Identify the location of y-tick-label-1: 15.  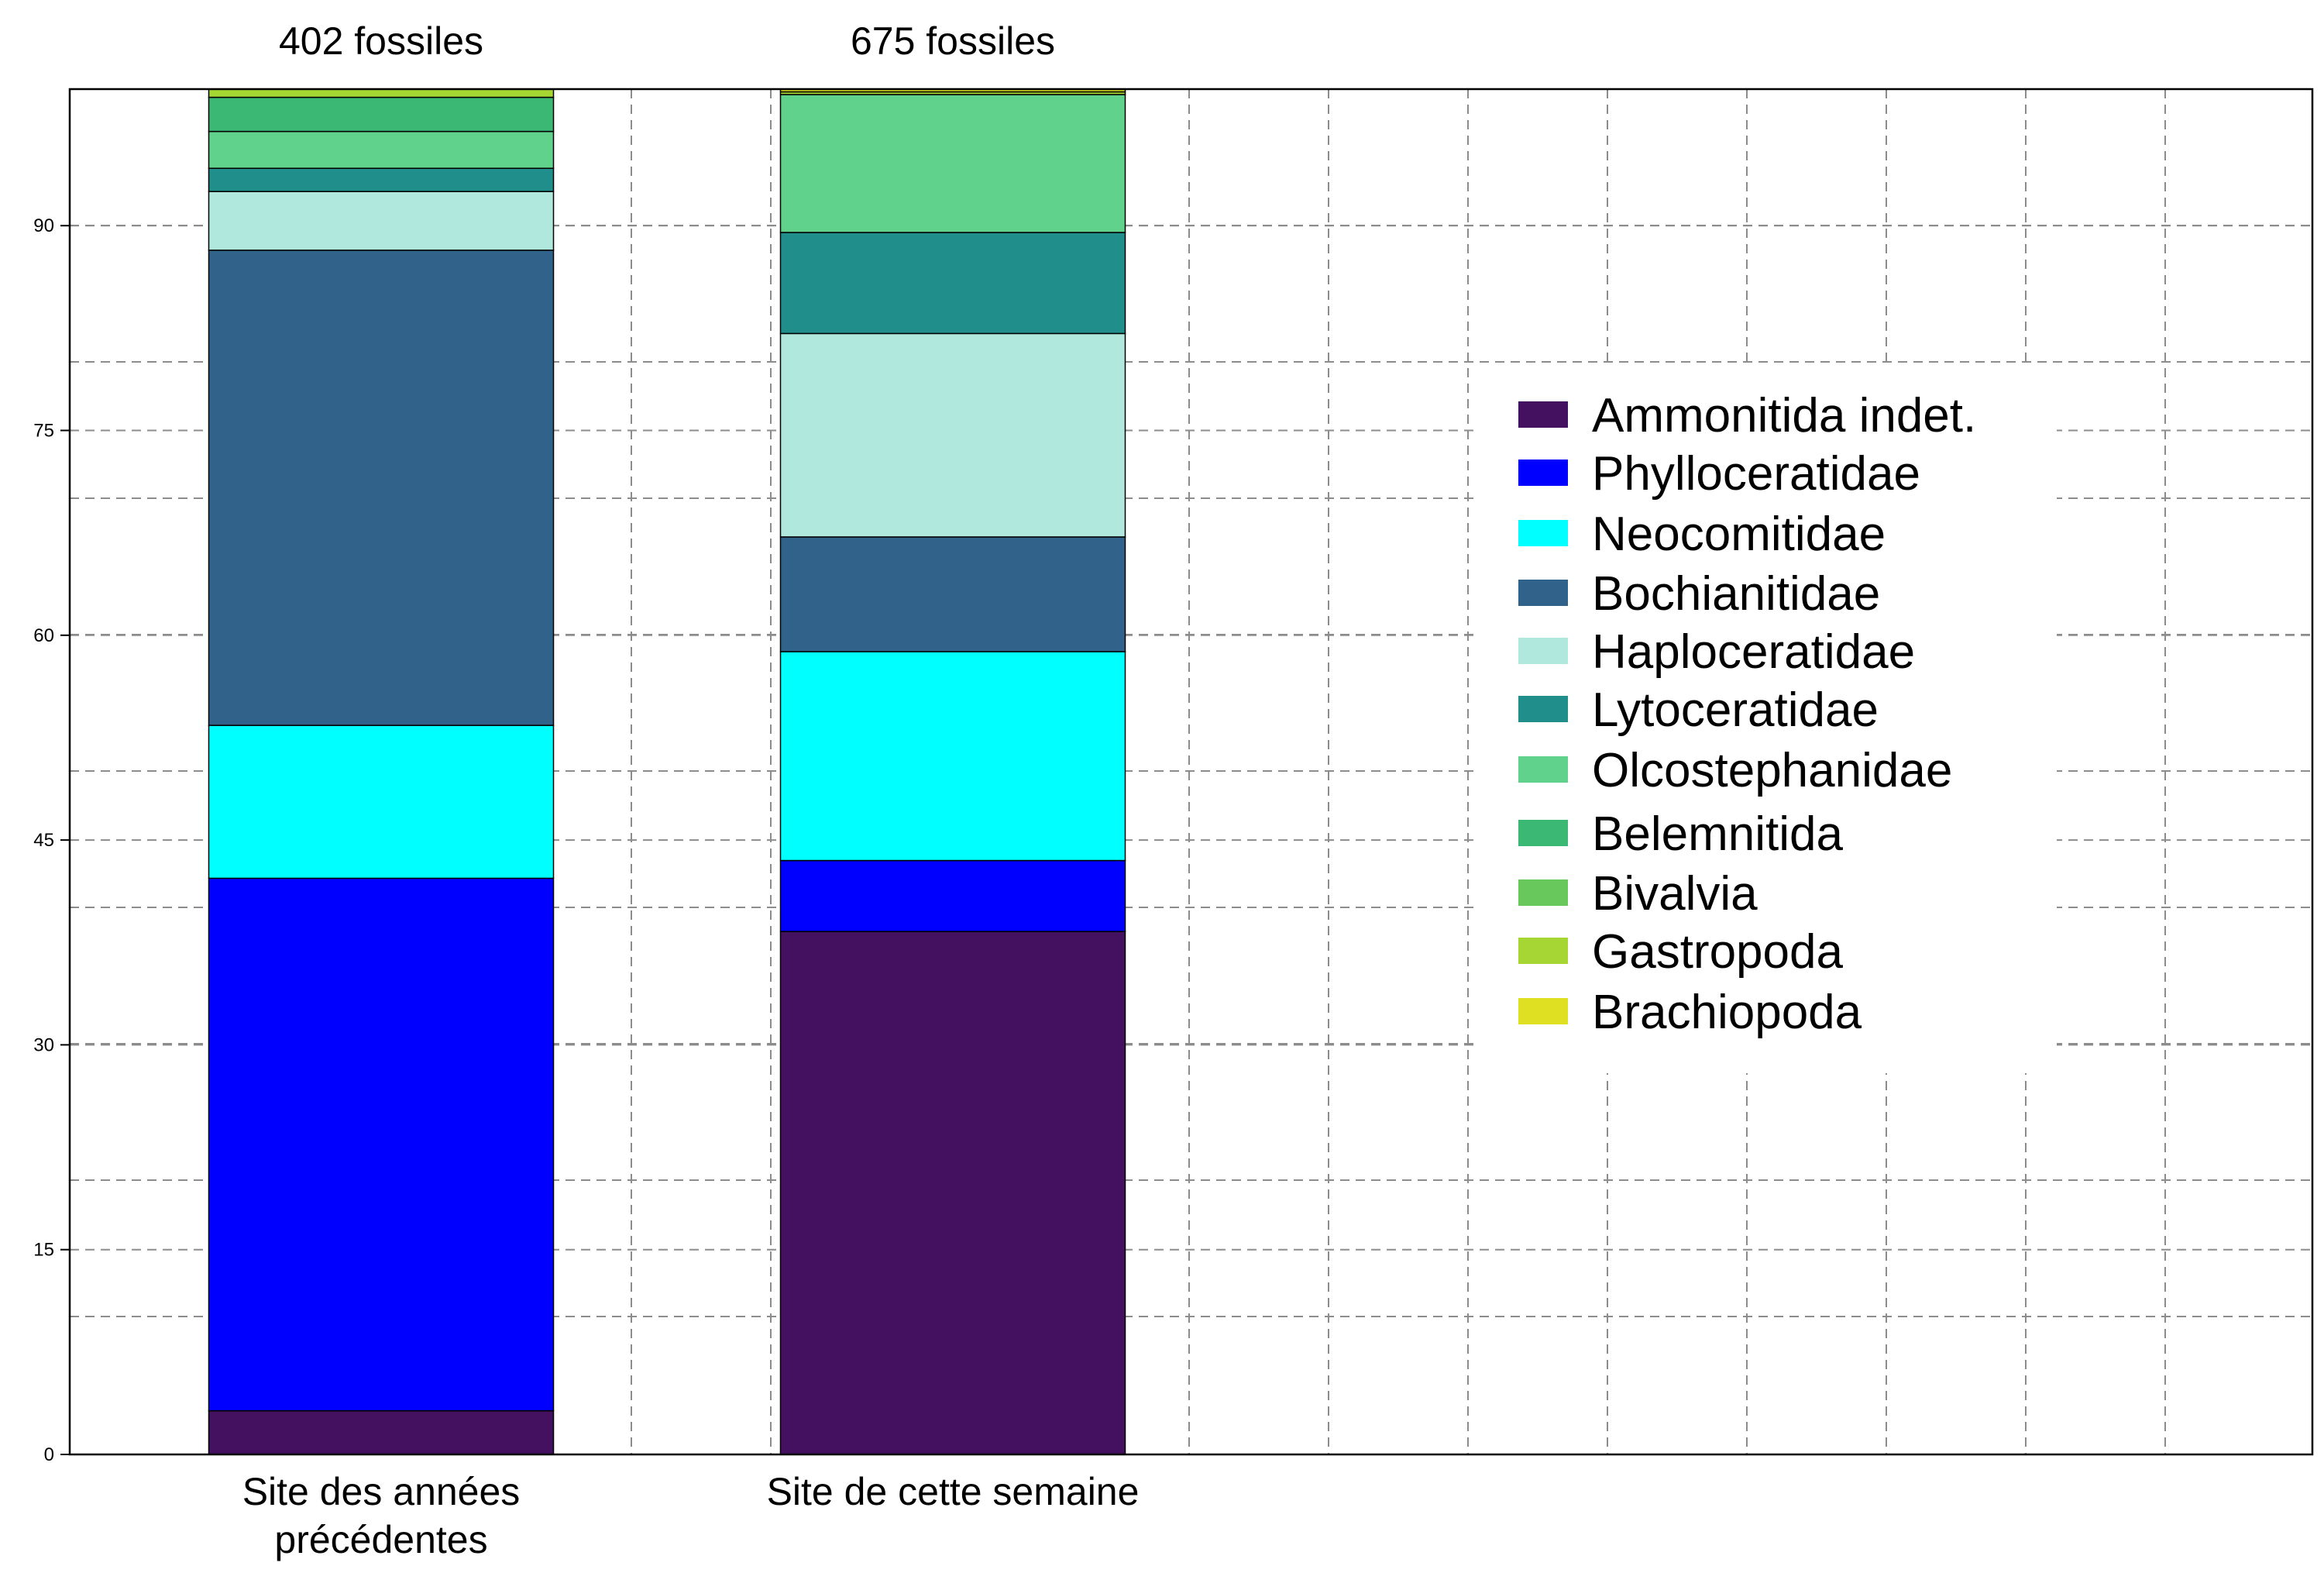
(43, 1251).